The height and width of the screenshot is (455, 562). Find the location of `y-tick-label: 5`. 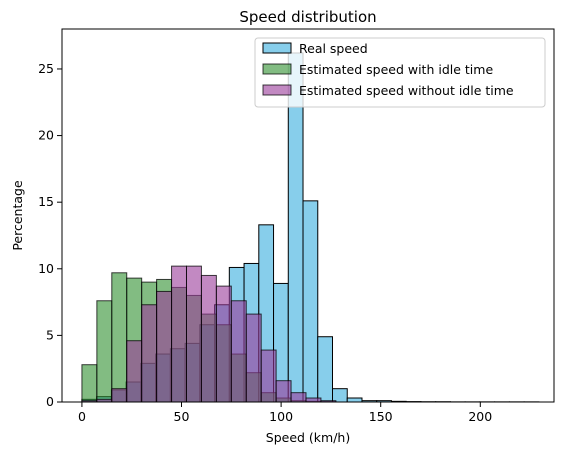

y-tick-label: 5 is located at coordinates (50, 334).